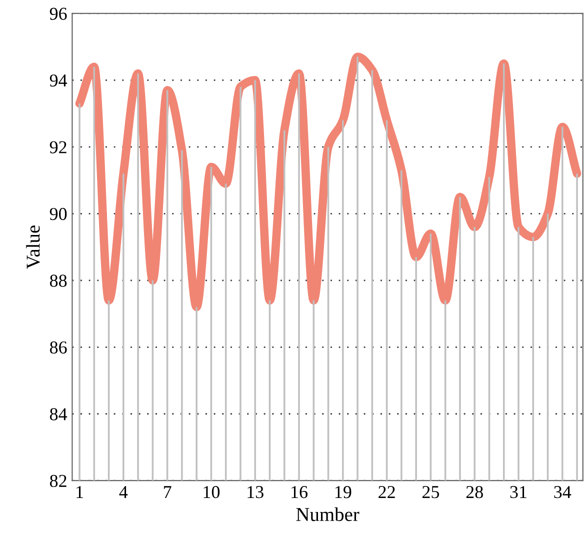 This screenshot has width=587, height=537. I want to click on x-tick-label: 13, so click(256, 492).